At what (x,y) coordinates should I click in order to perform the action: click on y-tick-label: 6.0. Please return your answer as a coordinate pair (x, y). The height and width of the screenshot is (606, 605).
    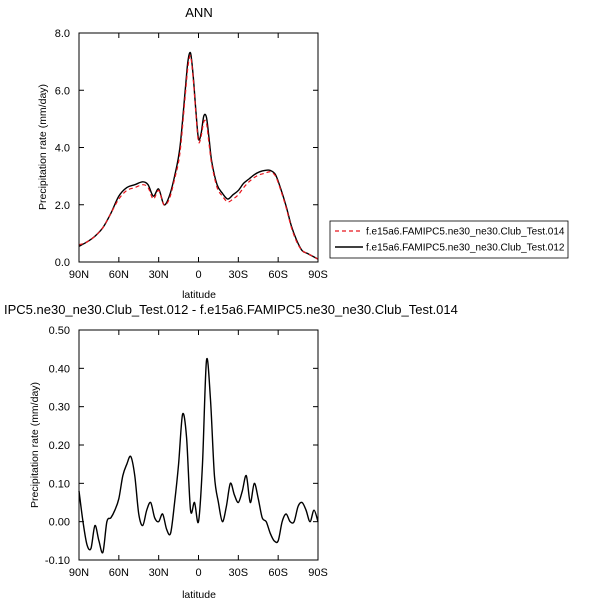
    Looking at the image, I should click on (62, 91).